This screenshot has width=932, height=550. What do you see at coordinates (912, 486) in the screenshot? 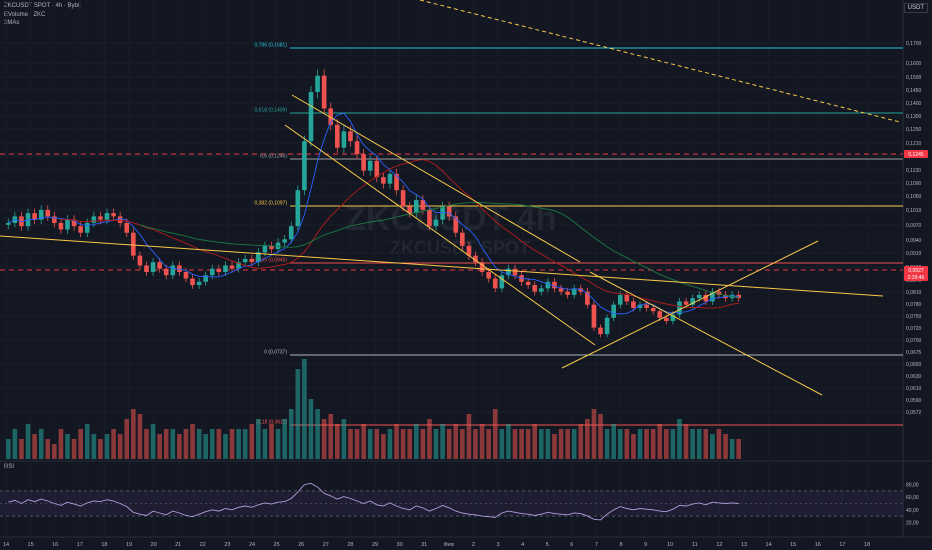
I see `rsi-axis-tick: 80,00` at bounding box center [912, 486].